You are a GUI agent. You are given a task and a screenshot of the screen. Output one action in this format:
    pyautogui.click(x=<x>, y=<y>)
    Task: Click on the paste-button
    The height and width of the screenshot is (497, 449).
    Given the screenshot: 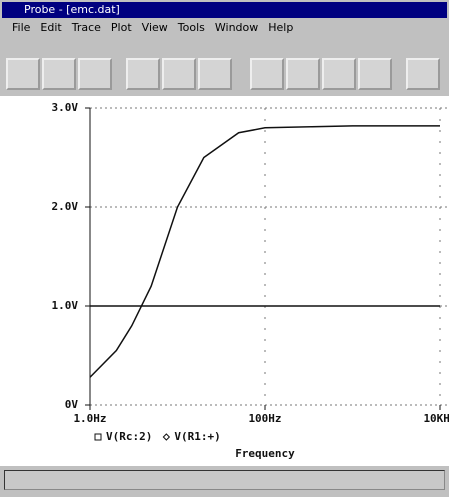 What is the action you would take?
    pyautogui.click(x=215, y=74)
    